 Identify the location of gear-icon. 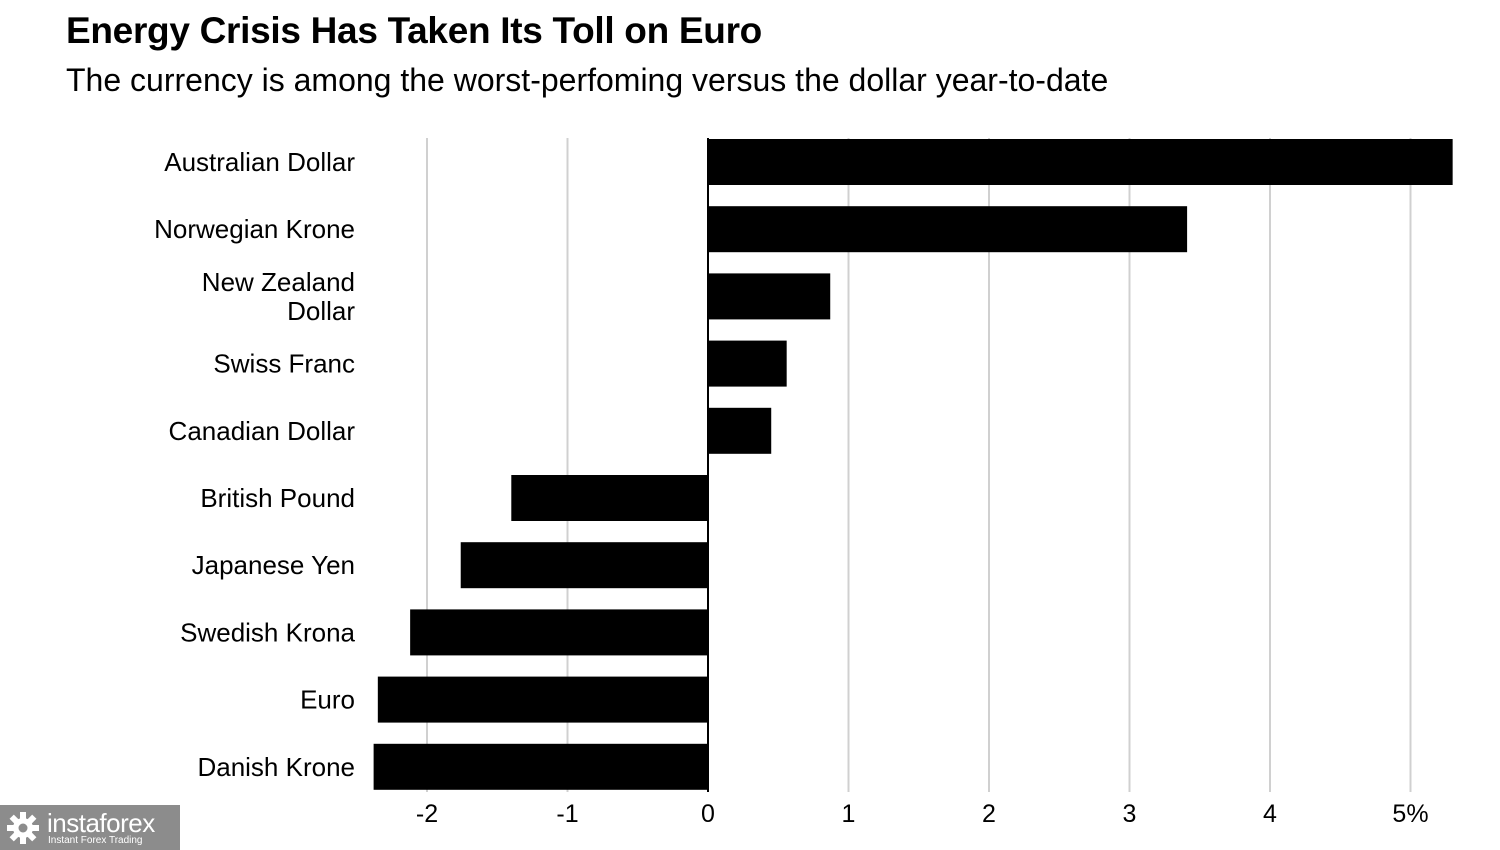
(23, 828).